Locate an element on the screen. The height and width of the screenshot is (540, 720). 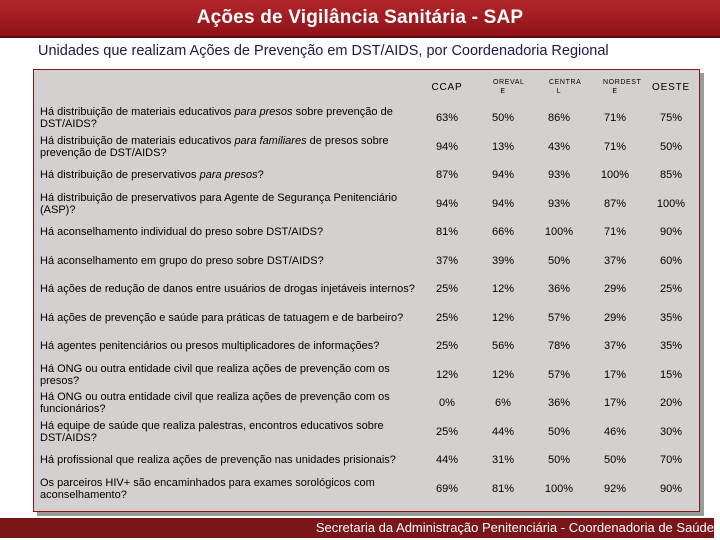
value-cell: 75% is located at coordinates (671, 118).